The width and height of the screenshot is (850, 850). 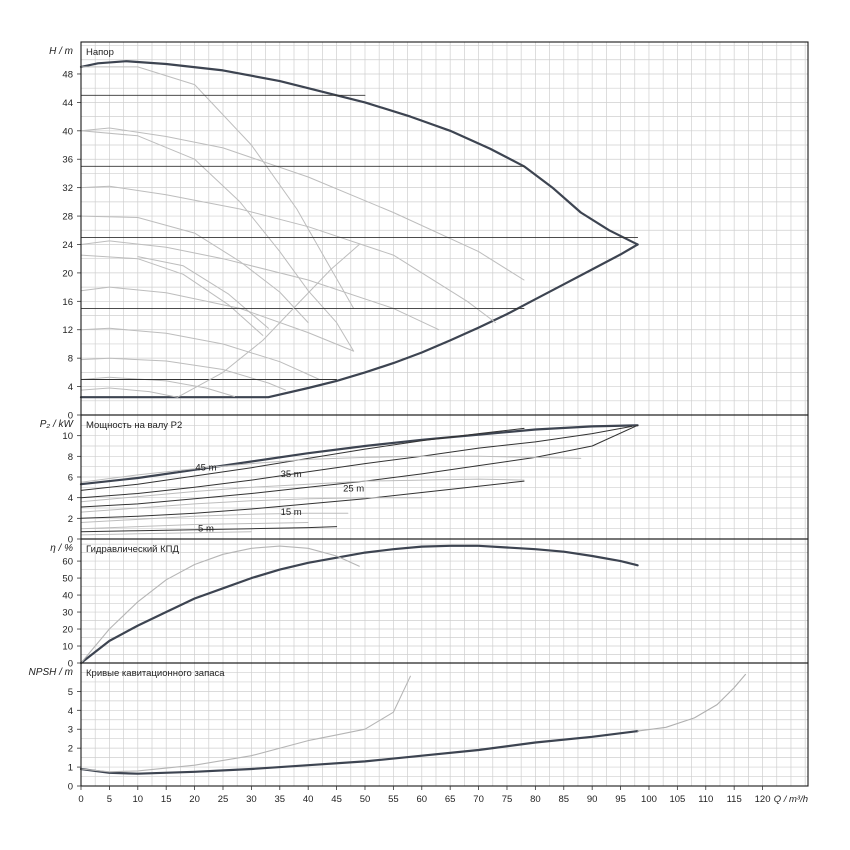 What do you see at coordinates (291, 512) in the screenshot?
I see `curve-annotation: 15 m` at bounding box center [291, 512].